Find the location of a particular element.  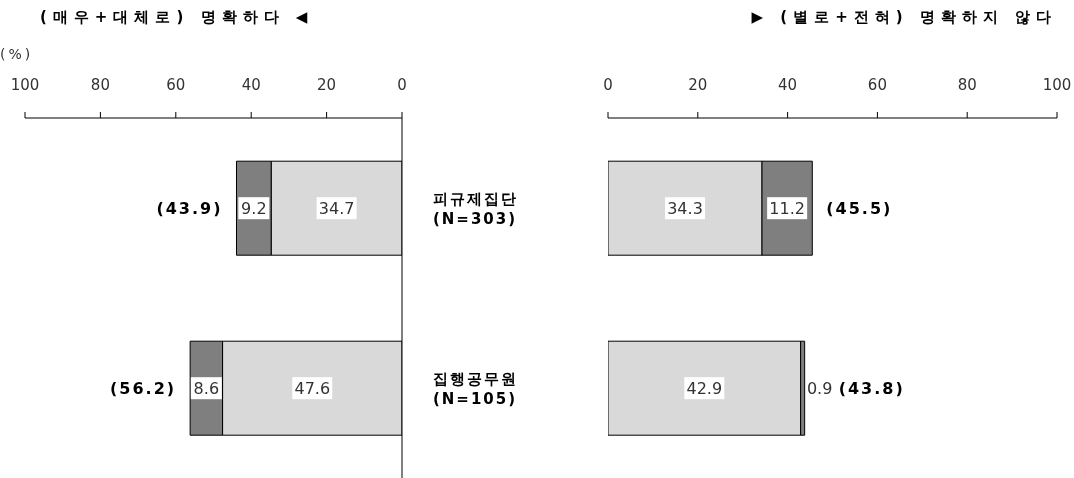

bar is located at coordinates (705, 388).